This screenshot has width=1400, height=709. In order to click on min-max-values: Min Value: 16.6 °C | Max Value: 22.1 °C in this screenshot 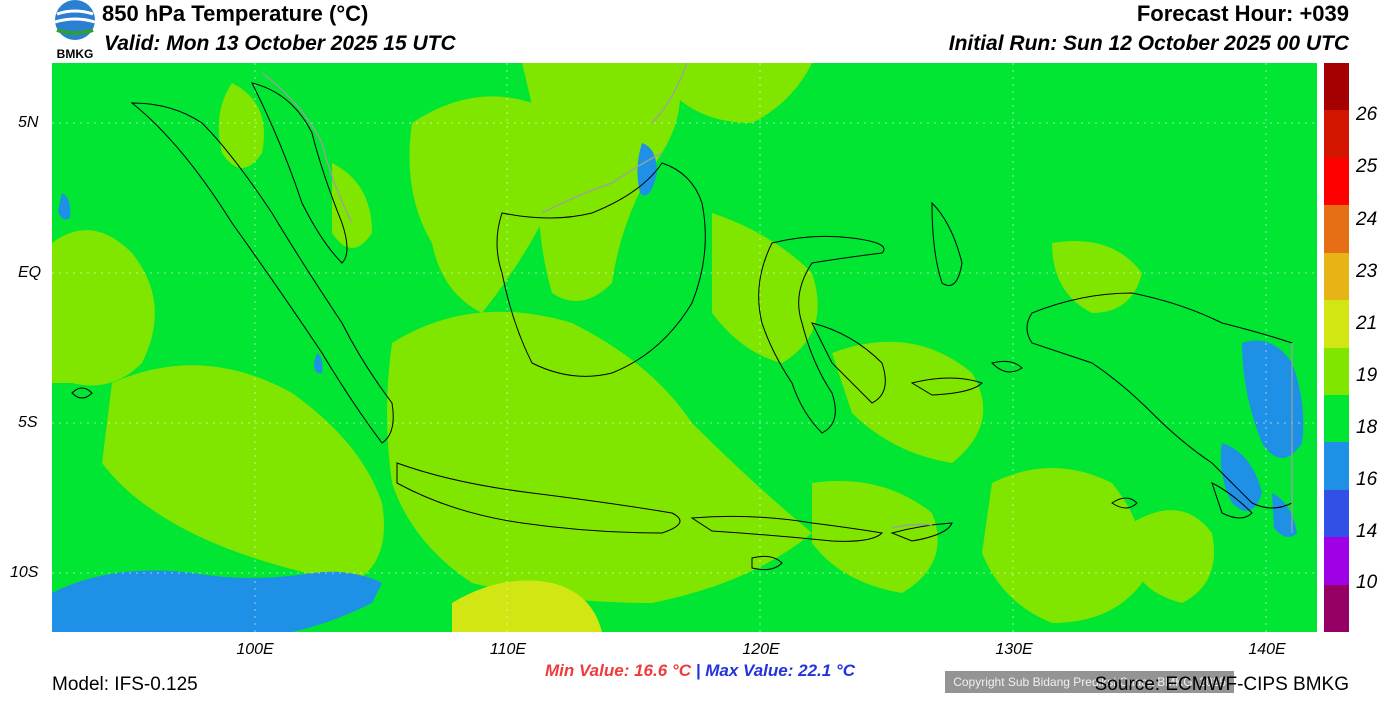, I will do `click(700, 671)`.